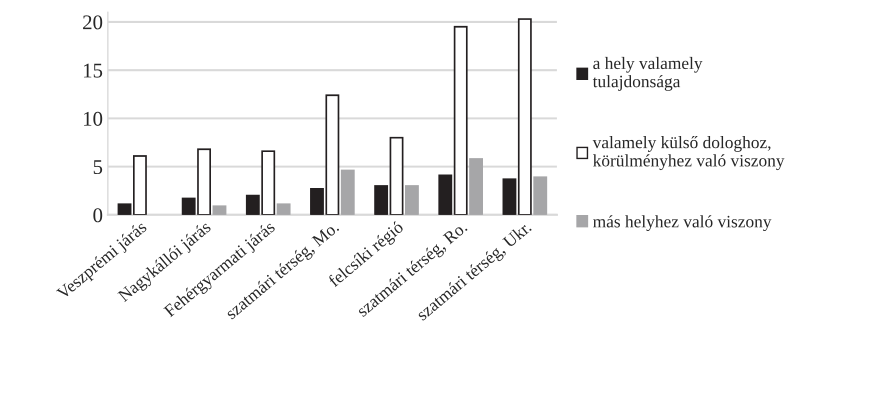  I want to click on y-tick-label: 0, so click(97, 215).